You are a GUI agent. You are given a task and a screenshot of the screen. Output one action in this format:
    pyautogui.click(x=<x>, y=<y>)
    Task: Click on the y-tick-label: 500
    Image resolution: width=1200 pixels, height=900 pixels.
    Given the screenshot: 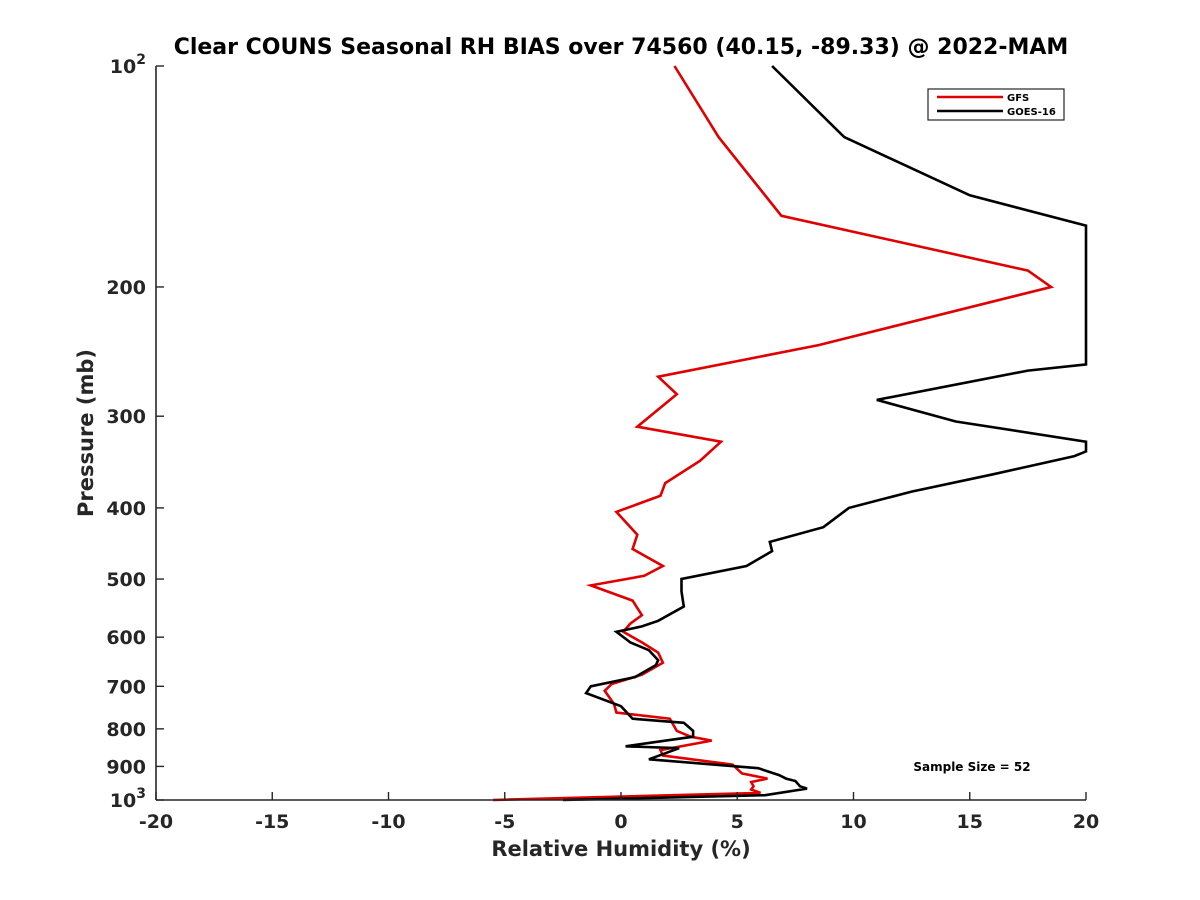 What is the action you would take?
    pyautogui.click(x=126, y=580)
    